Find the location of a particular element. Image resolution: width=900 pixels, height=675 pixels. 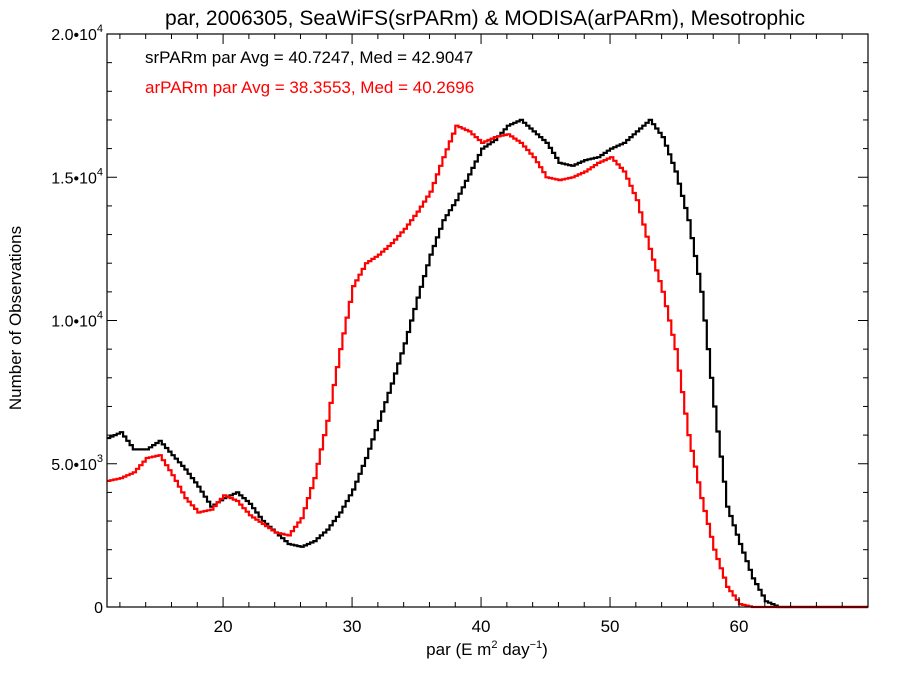

x-tick-label-3: 50 is located at coordinates (610, 626).